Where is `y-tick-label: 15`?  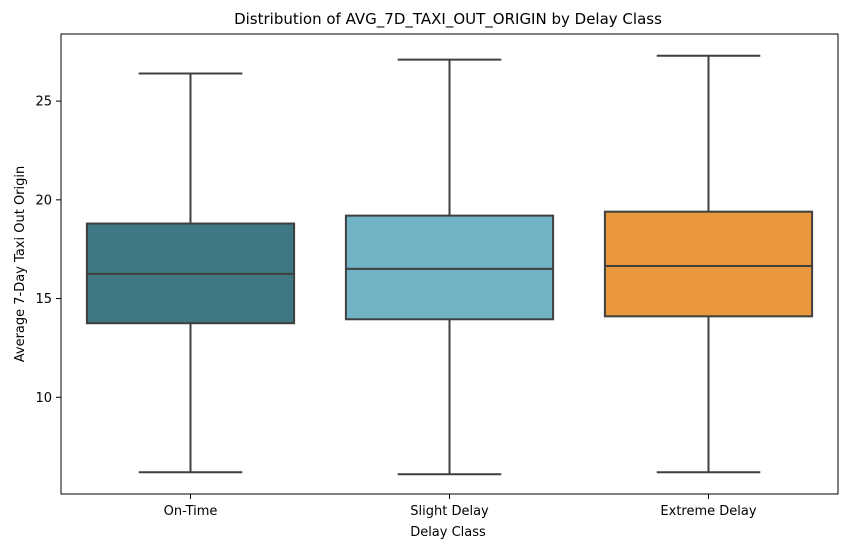
y-tick-label: 15 is located at coordinates (43, 299).